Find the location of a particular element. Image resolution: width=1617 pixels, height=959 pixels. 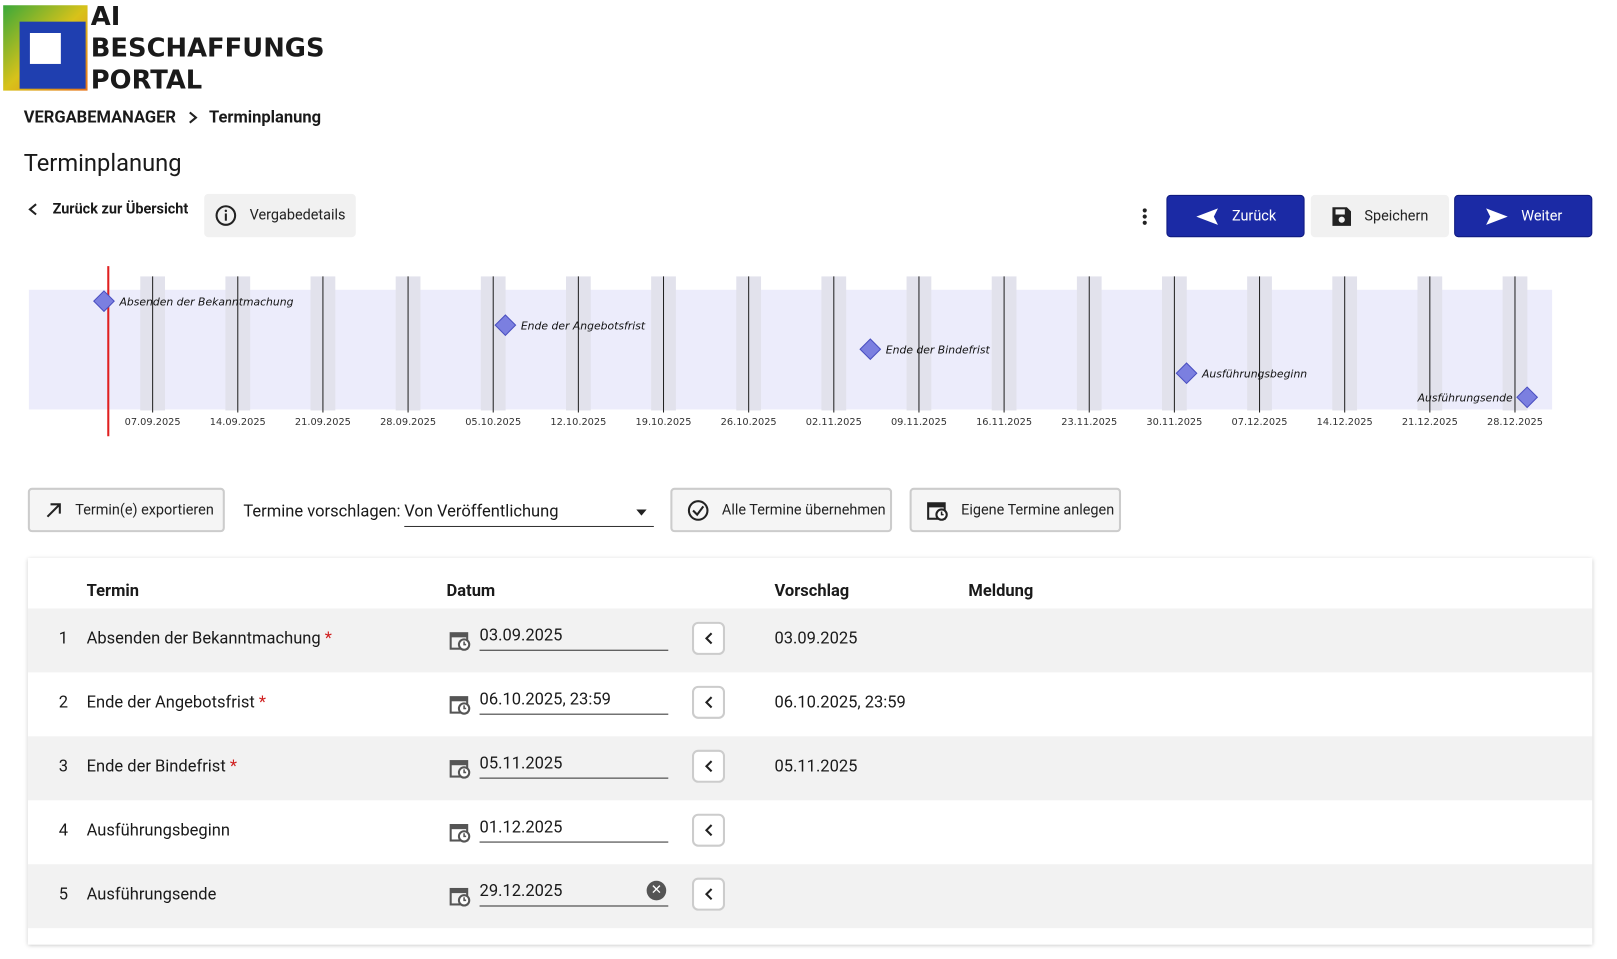

row-number: 5 is located at coordinates (63, 893).